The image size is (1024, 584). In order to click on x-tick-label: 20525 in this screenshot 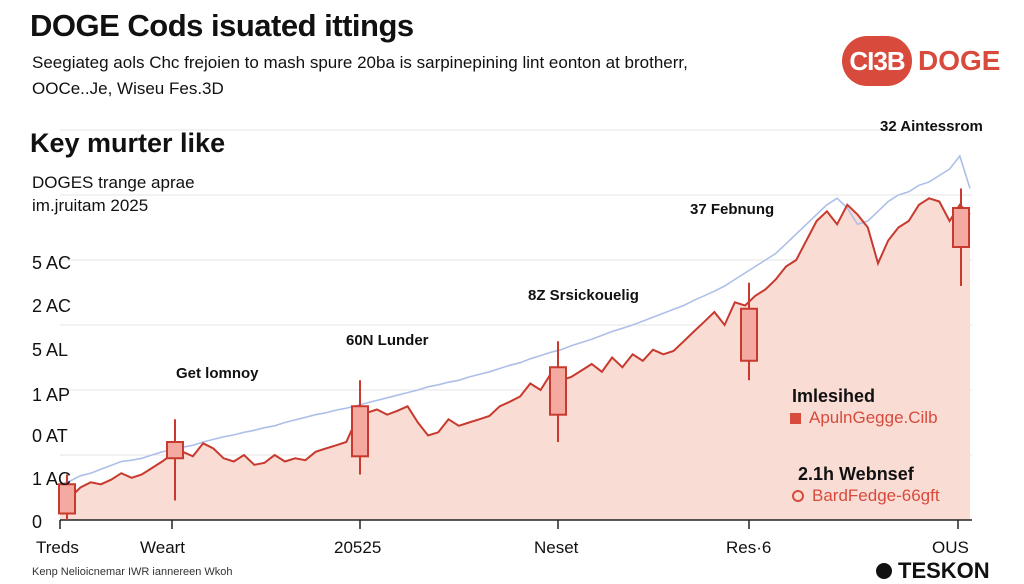, I will do `click(358, 547)`.